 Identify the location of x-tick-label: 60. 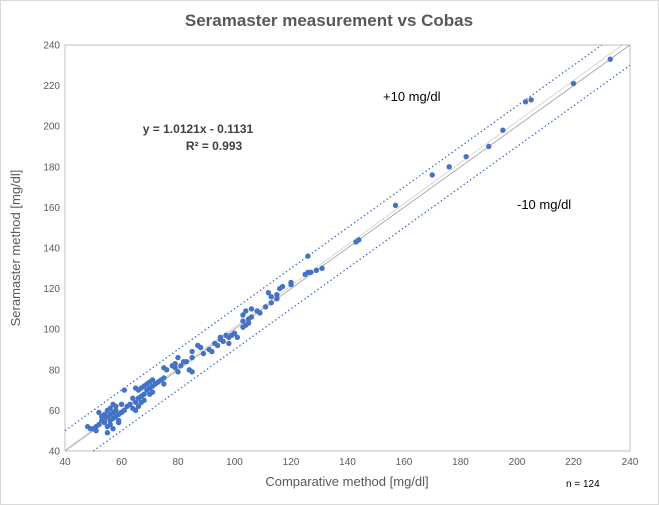
(122, 462).